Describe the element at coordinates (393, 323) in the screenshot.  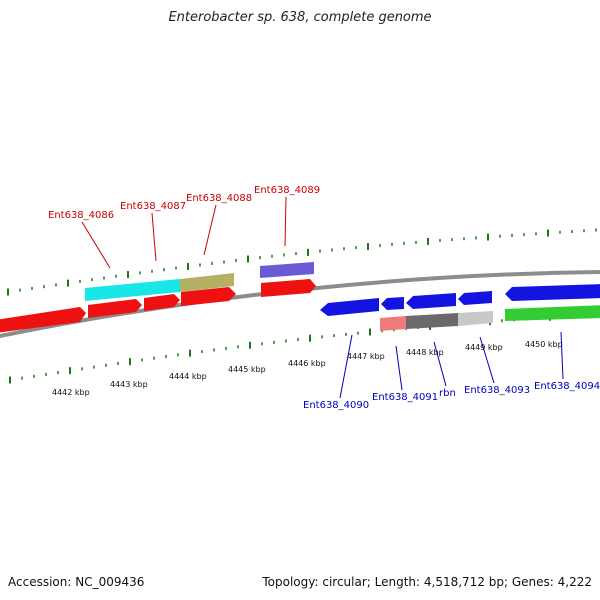
I see `feature-salmon` at that location.